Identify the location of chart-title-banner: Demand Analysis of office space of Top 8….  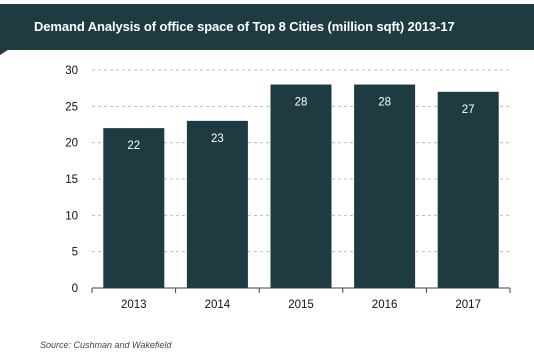
(267, 27).